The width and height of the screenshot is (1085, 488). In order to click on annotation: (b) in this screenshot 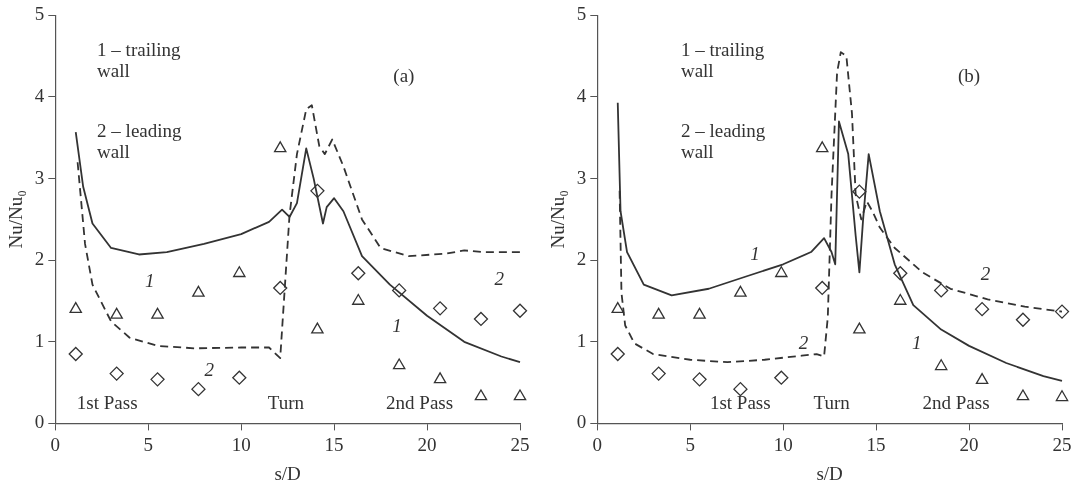, I will do `click(969, 76)`.